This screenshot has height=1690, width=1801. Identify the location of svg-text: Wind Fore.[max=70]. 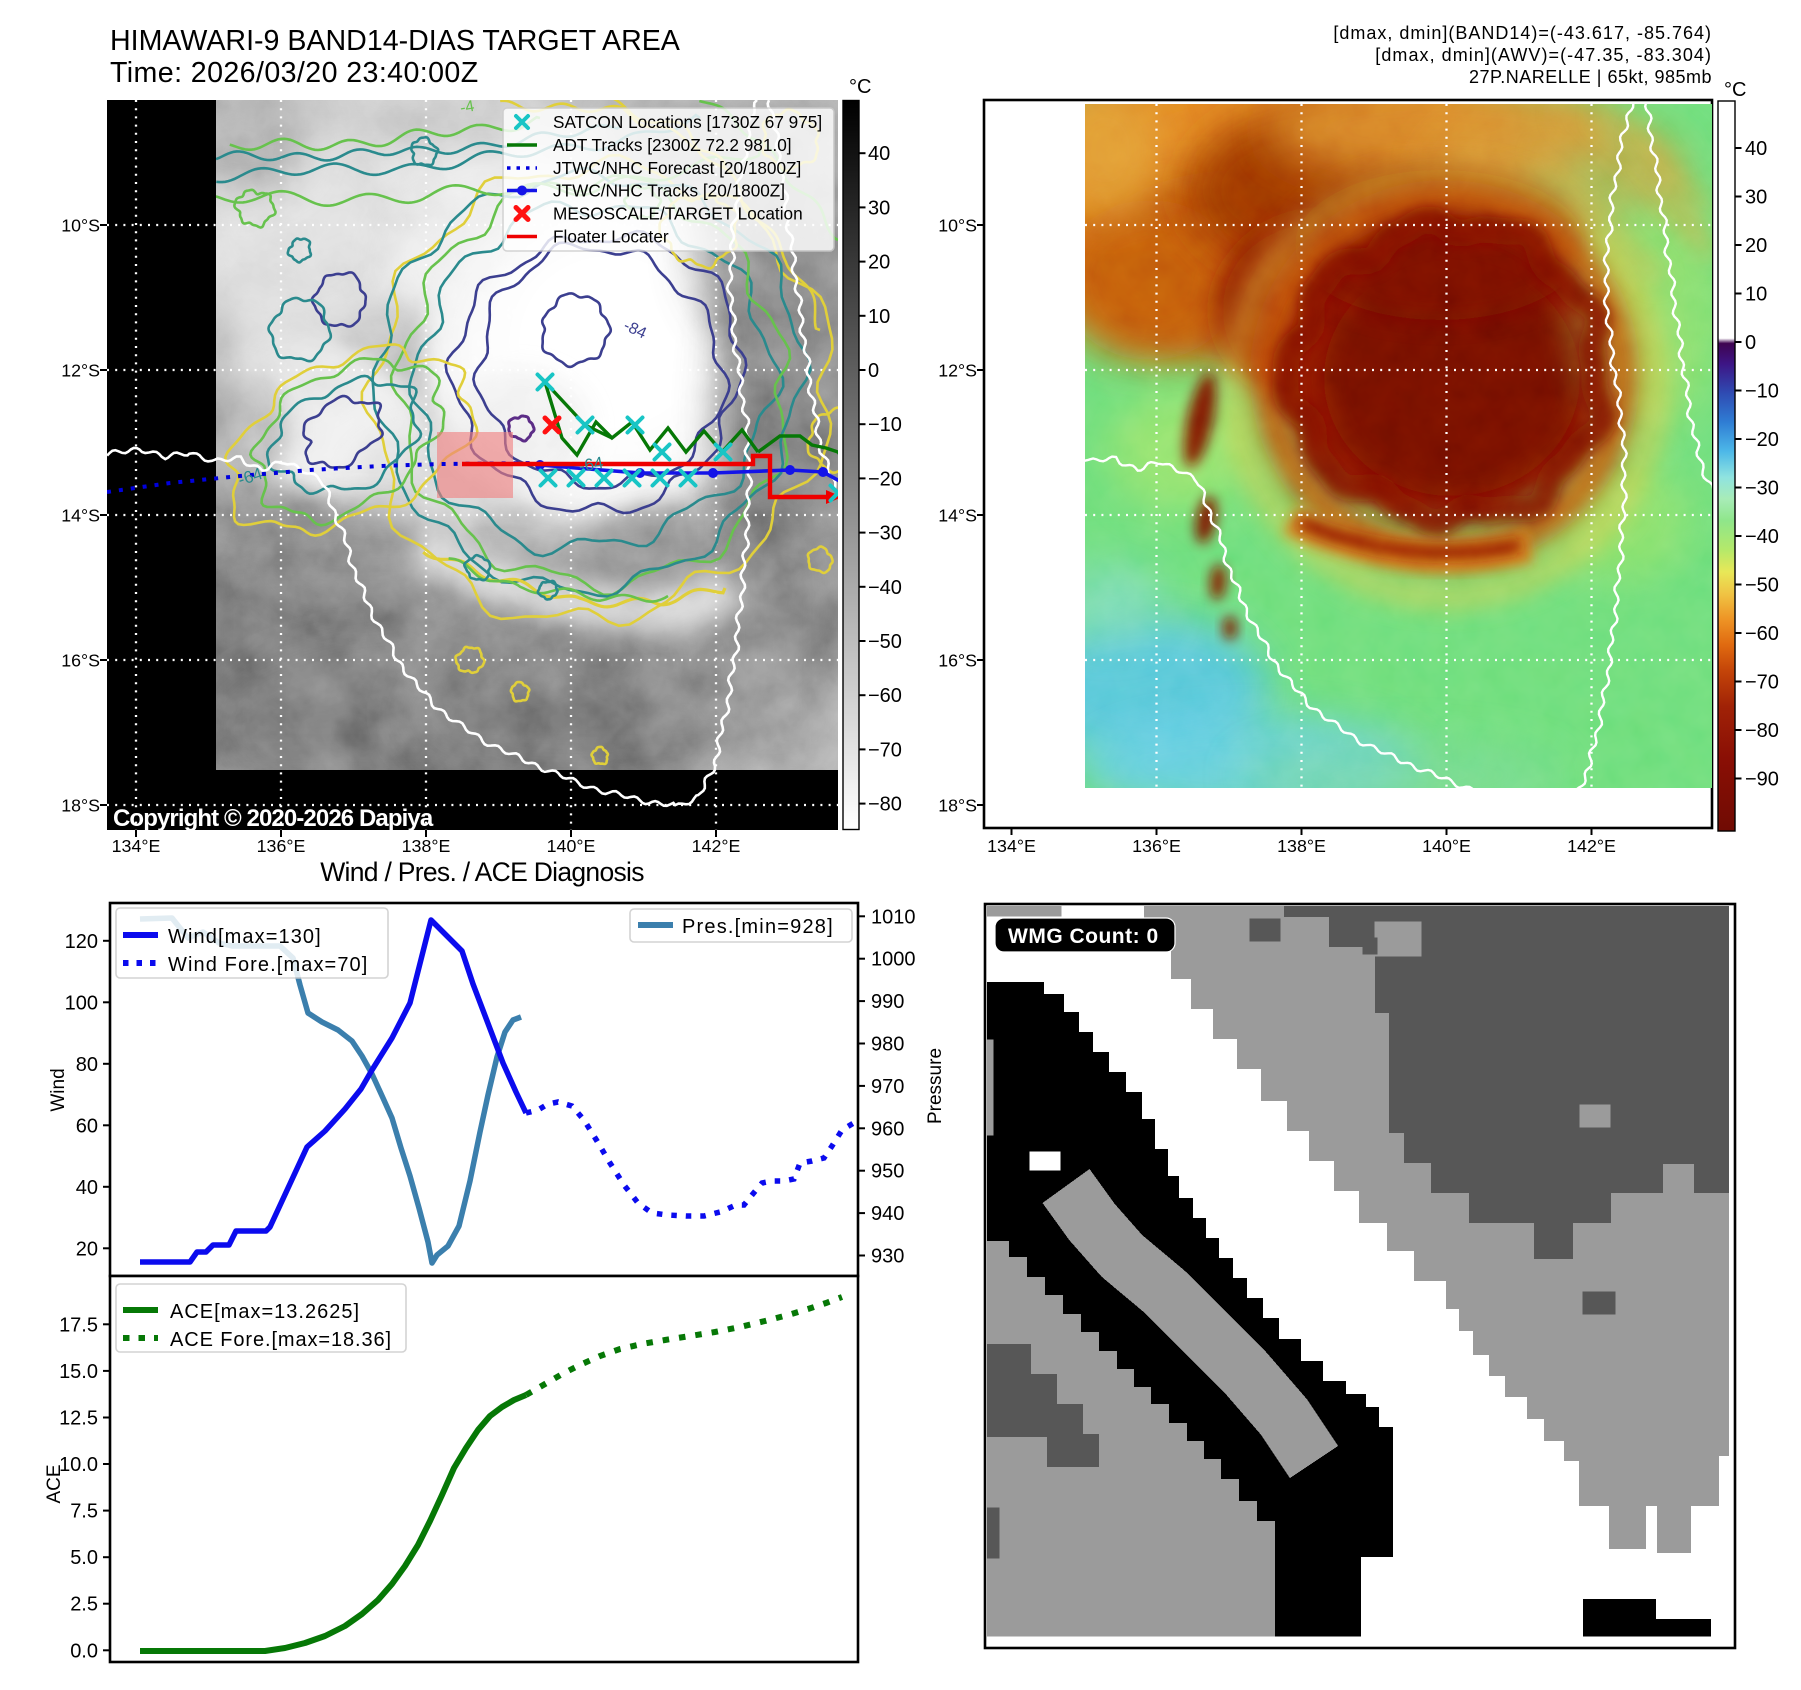
(268, 965).